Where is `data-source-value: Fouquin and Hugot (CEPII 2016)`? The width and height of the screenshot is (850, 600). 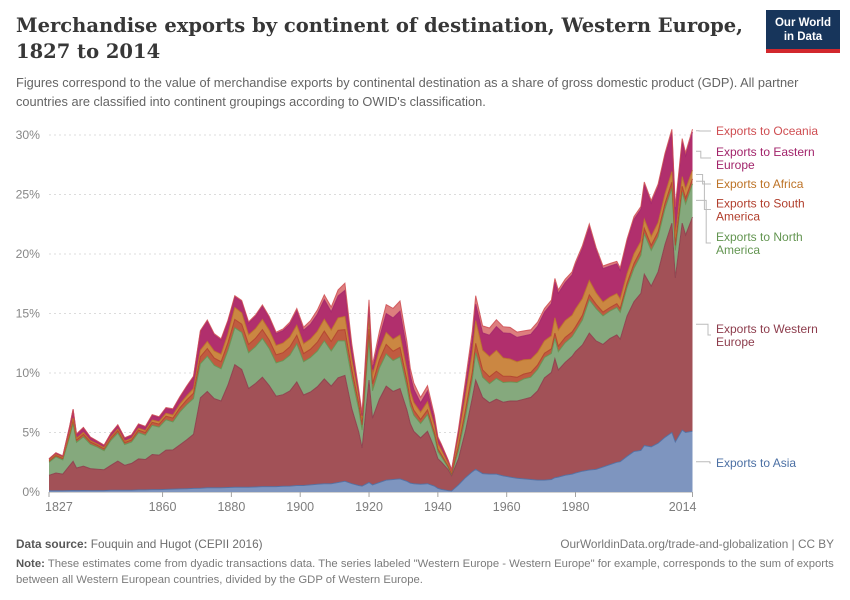
data-source-value: Fouquin and Hugot (CEPII 2016) is located at coordinates (176, 544).